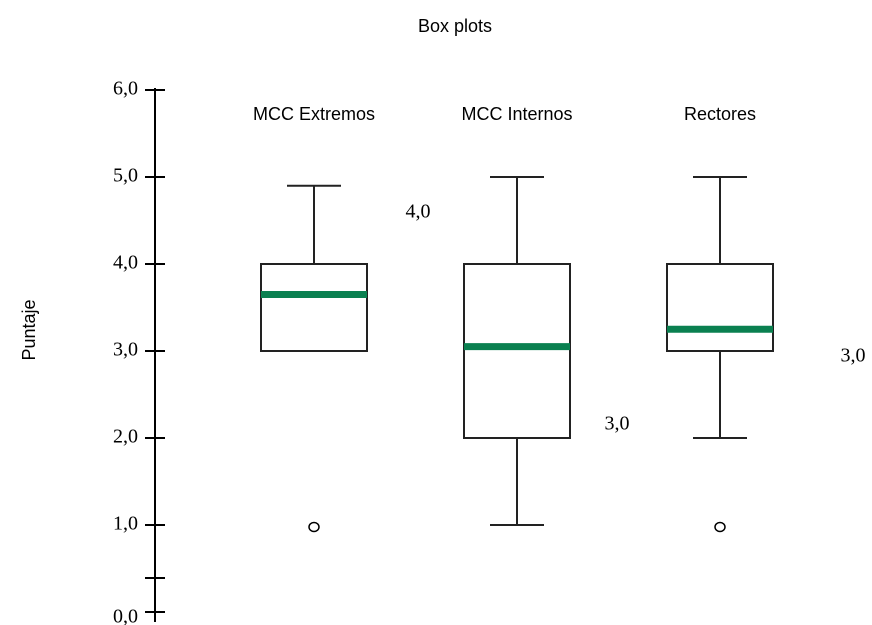 The image size is (872, 625). I want to click on y-tick-label: 2,0, so click(125, 437).